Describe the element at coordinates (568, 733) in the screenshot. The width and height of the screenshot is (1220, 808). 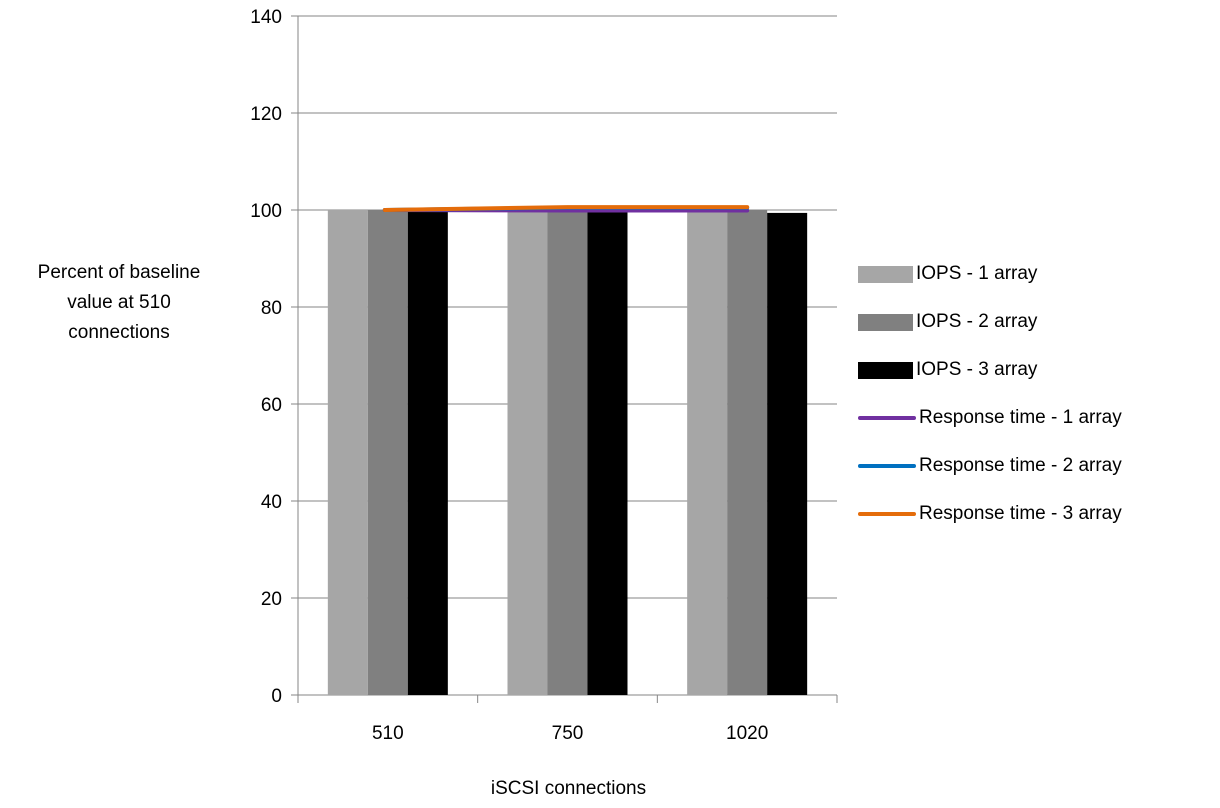
I see `x-tick-label: 750` at that location.